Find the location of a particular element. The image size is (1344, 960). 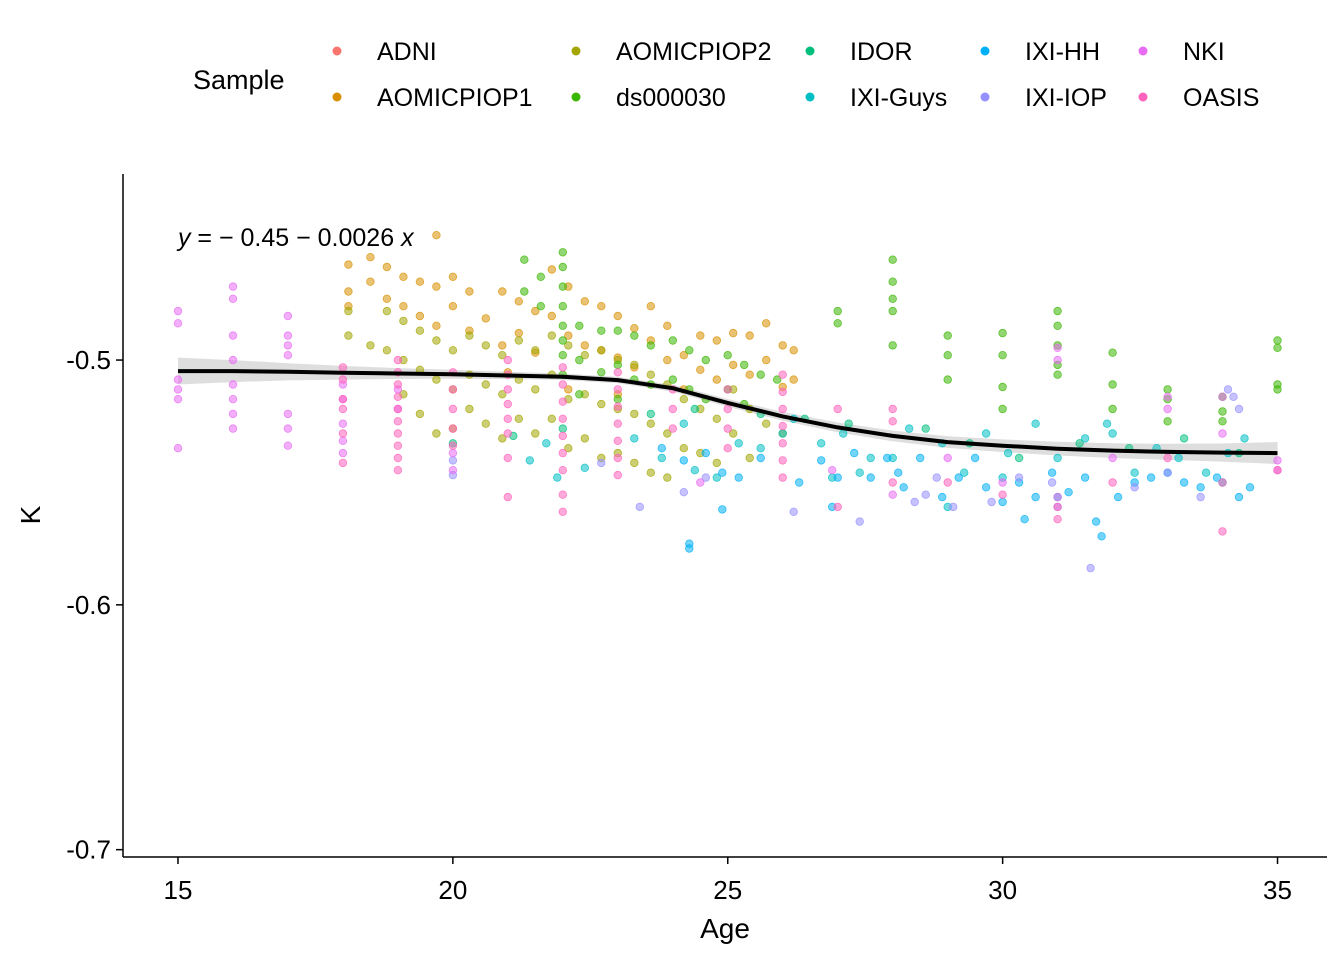

smooth-line is located at coordinates (728, 412).